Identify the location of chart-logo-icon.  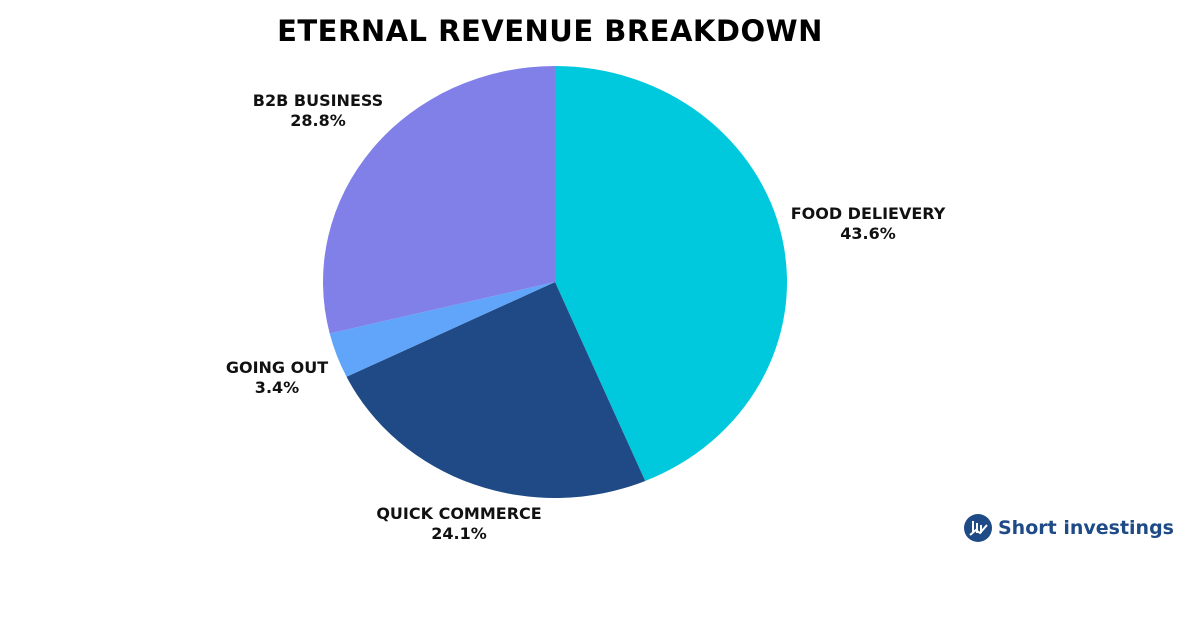
(978, 528).